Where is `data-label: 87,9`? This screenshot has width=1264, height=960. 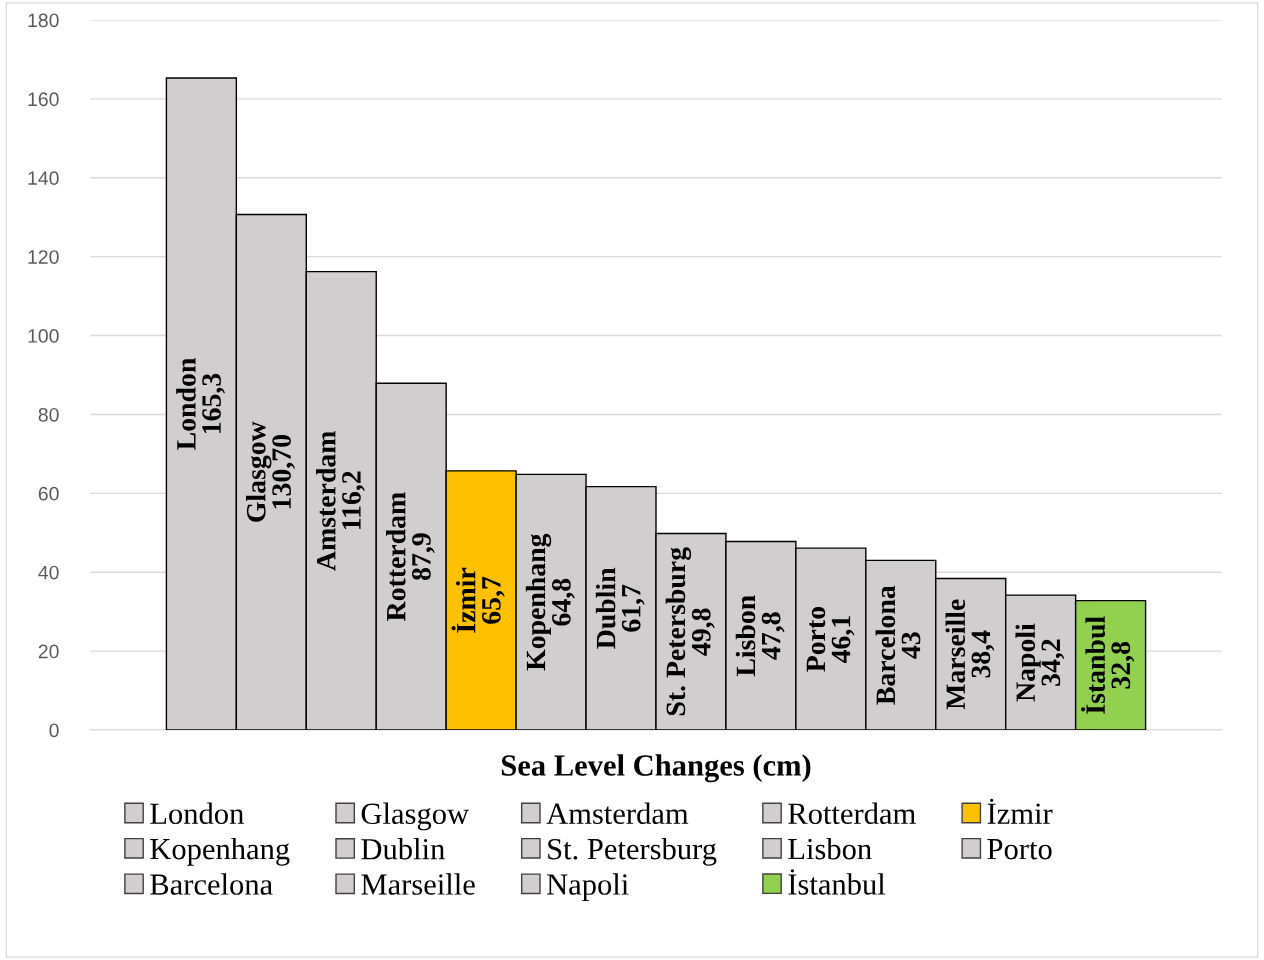 data-label: 87,9 is located at coordinates (423, 557).